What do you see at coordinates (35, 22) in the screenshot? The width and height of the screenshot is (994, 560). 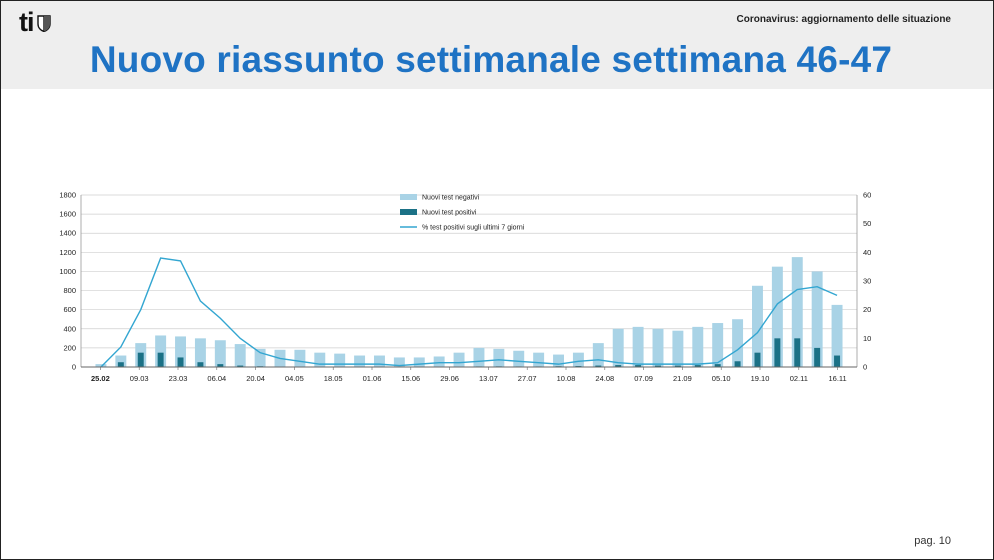 I see `ticino-logo: ti` at bounding box center [35, 22].